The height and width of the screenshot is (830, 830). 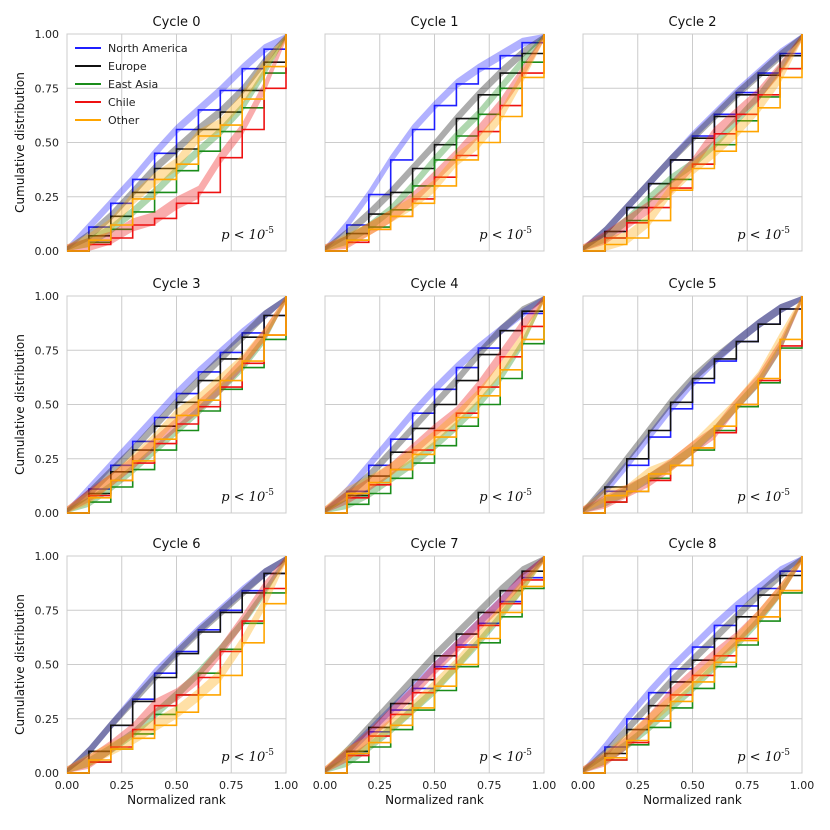 What do you see at coordinates (693, 284) in the screenshot?
I see `panel-title: Cycle 5` at bounding box center [693, 284].